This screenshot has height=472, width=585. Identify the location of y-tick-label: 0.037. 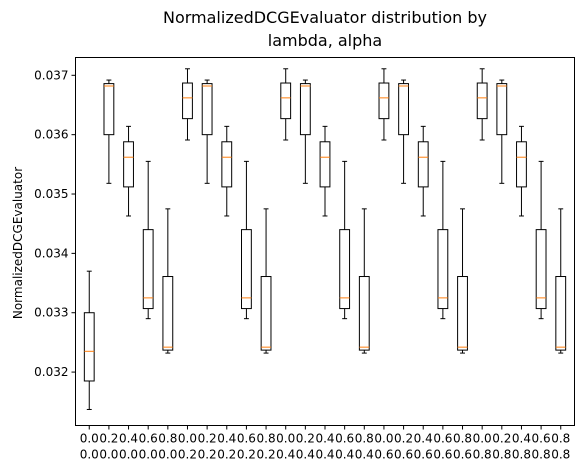
(51, 75).